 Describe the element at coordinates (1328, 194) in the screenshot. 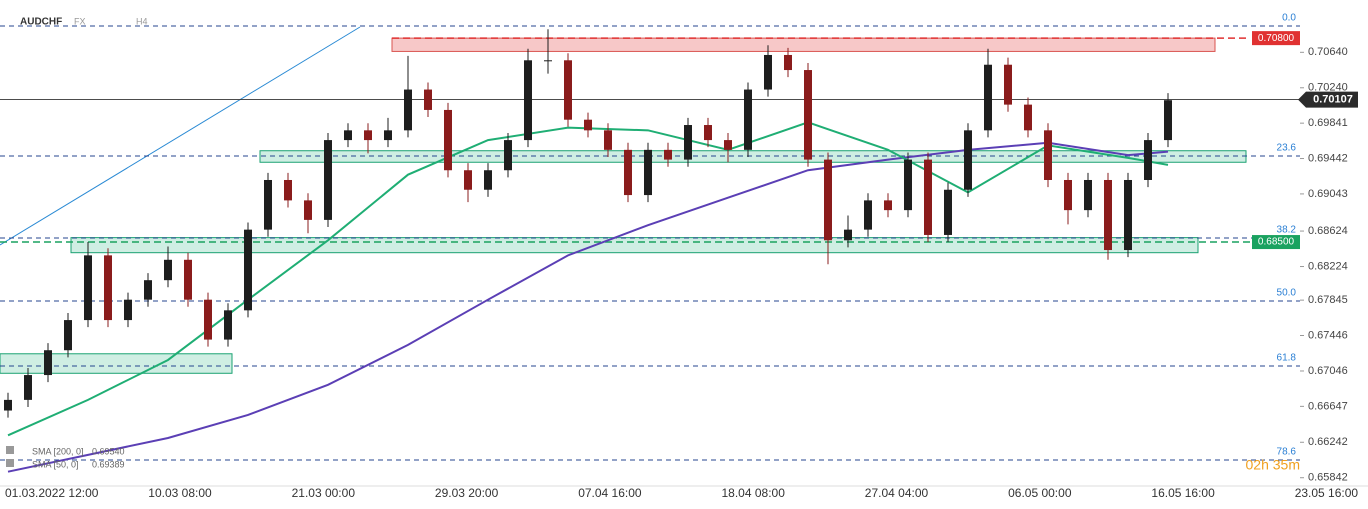

I see `y-tick-label: 0.69043` at that location.